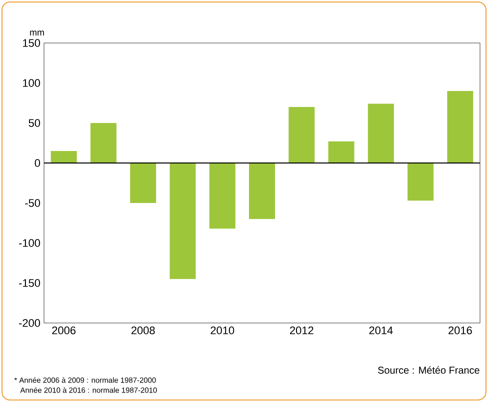  I want to click on x-tick-label: 2016, so click(460, 330).